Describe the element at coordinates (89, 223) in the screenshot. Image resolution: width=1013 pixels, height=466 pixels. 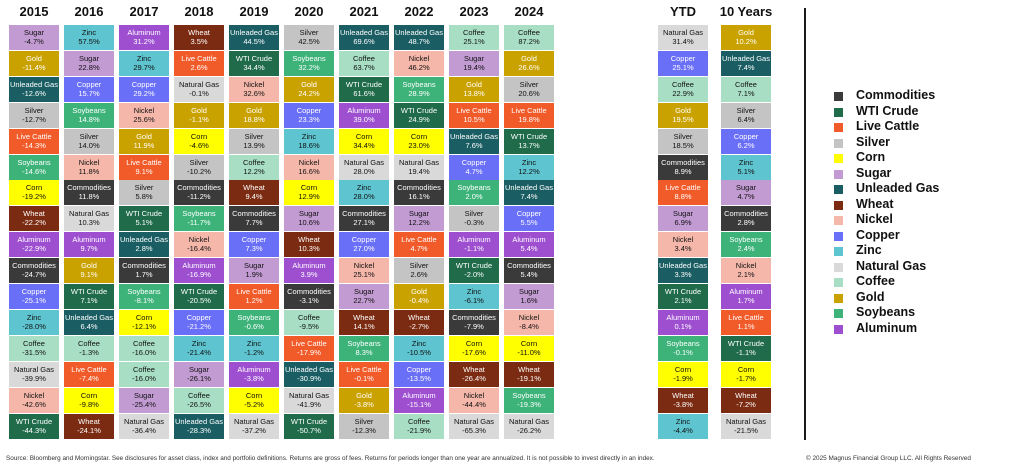
I see `return-value: 10.3%` at that location.